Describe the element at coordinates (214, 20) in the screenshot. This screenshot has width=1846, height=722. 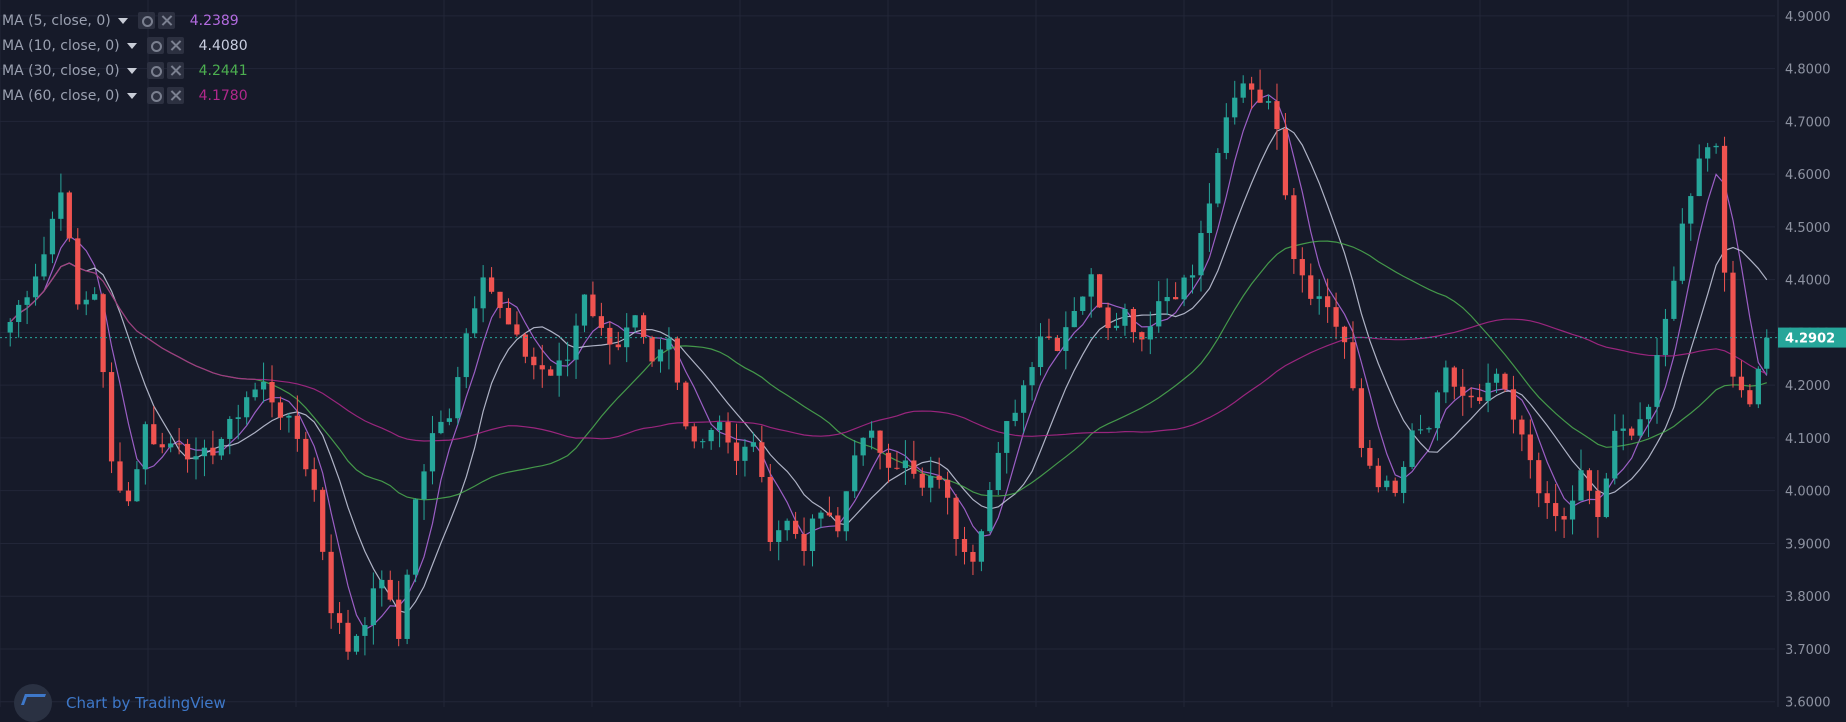
I see `legend-value: 4.2389` at that location.